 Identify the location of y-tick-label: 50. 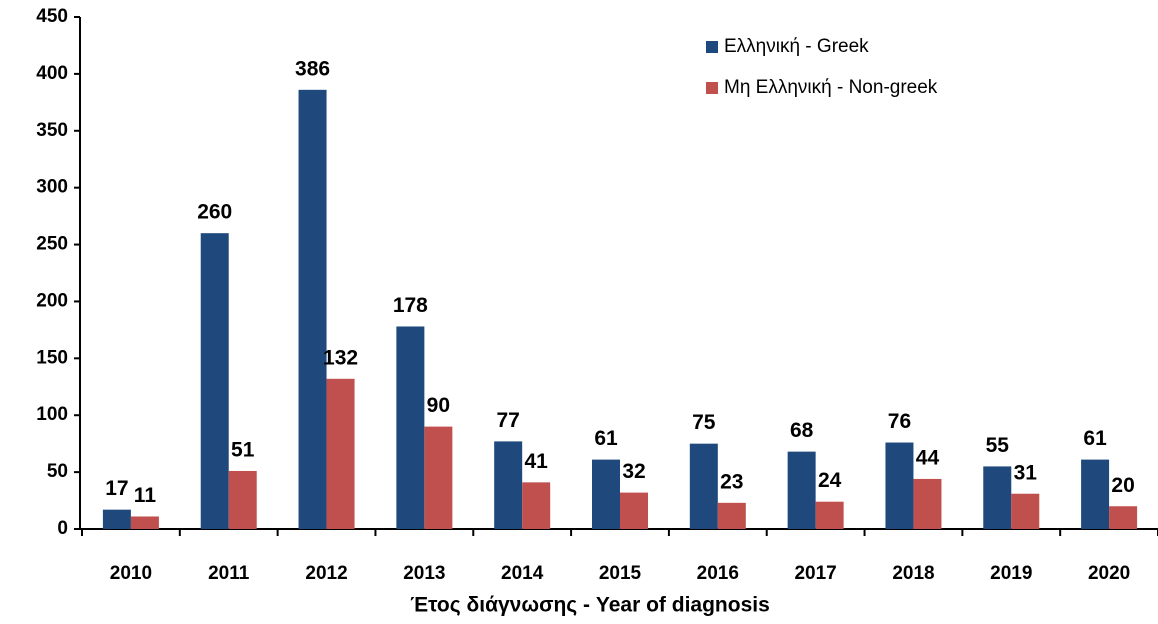
(57, 471).